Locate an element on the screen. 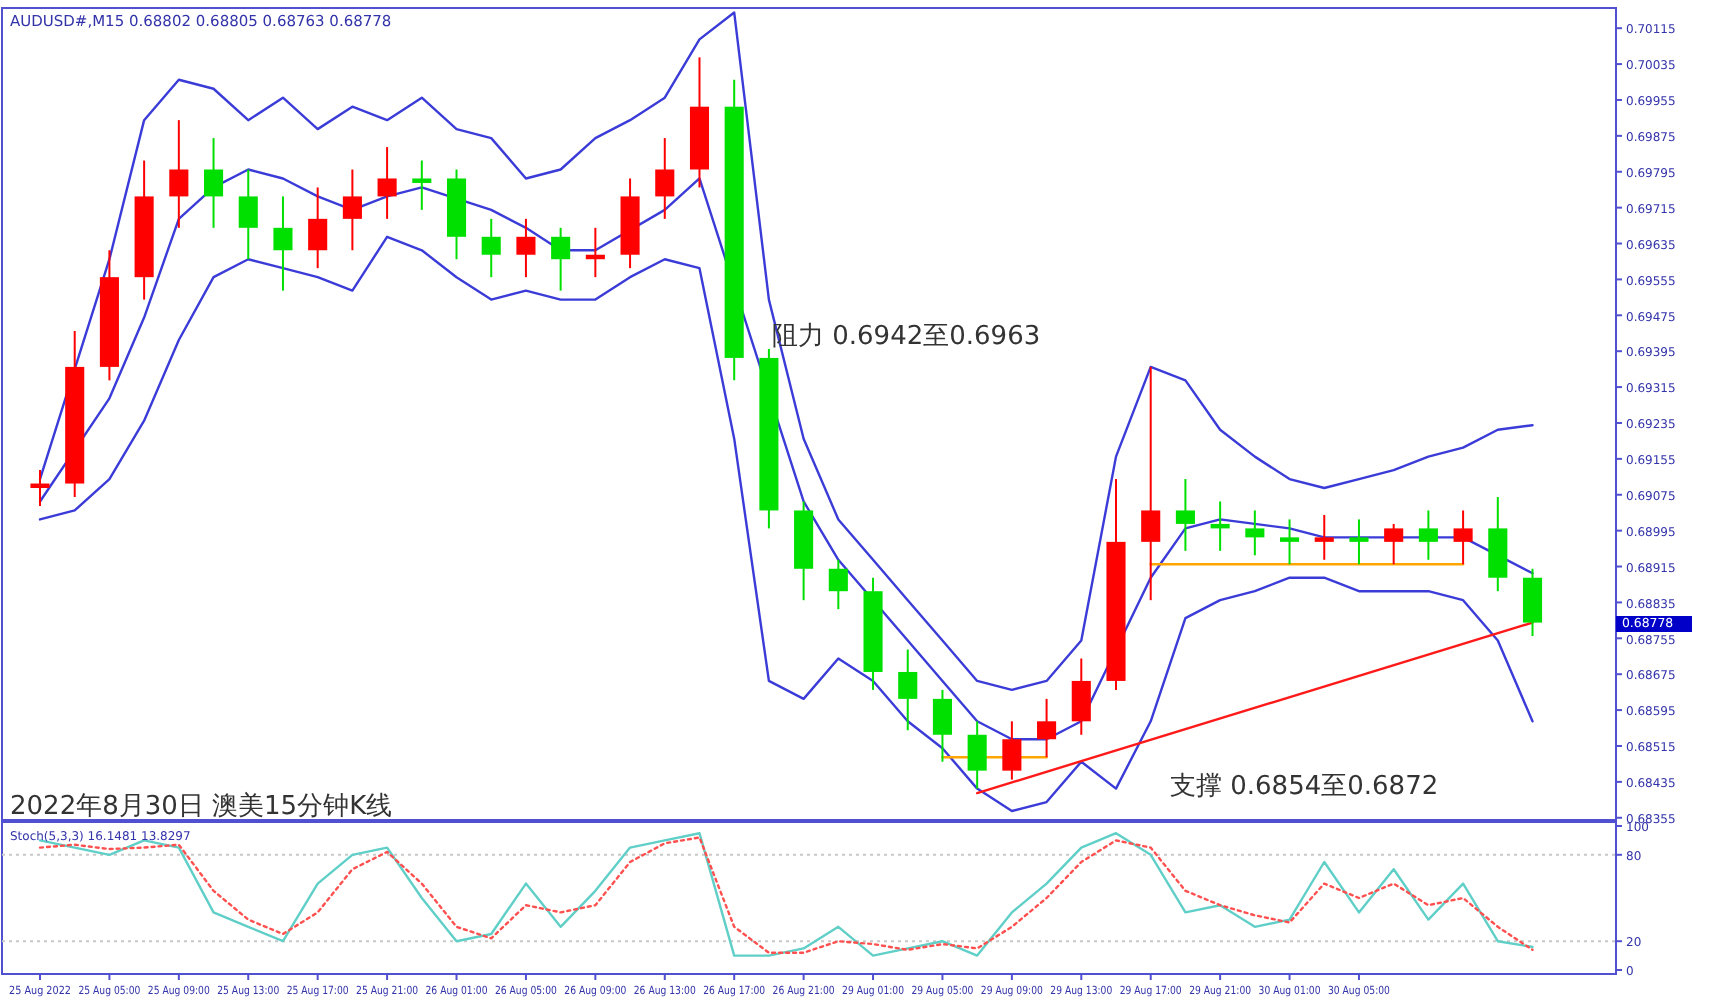 This screenshot has width=1730, height=1002. annotation: 2022年8月30日 澳美15分钟K线 is located at coordinates (201, 806).